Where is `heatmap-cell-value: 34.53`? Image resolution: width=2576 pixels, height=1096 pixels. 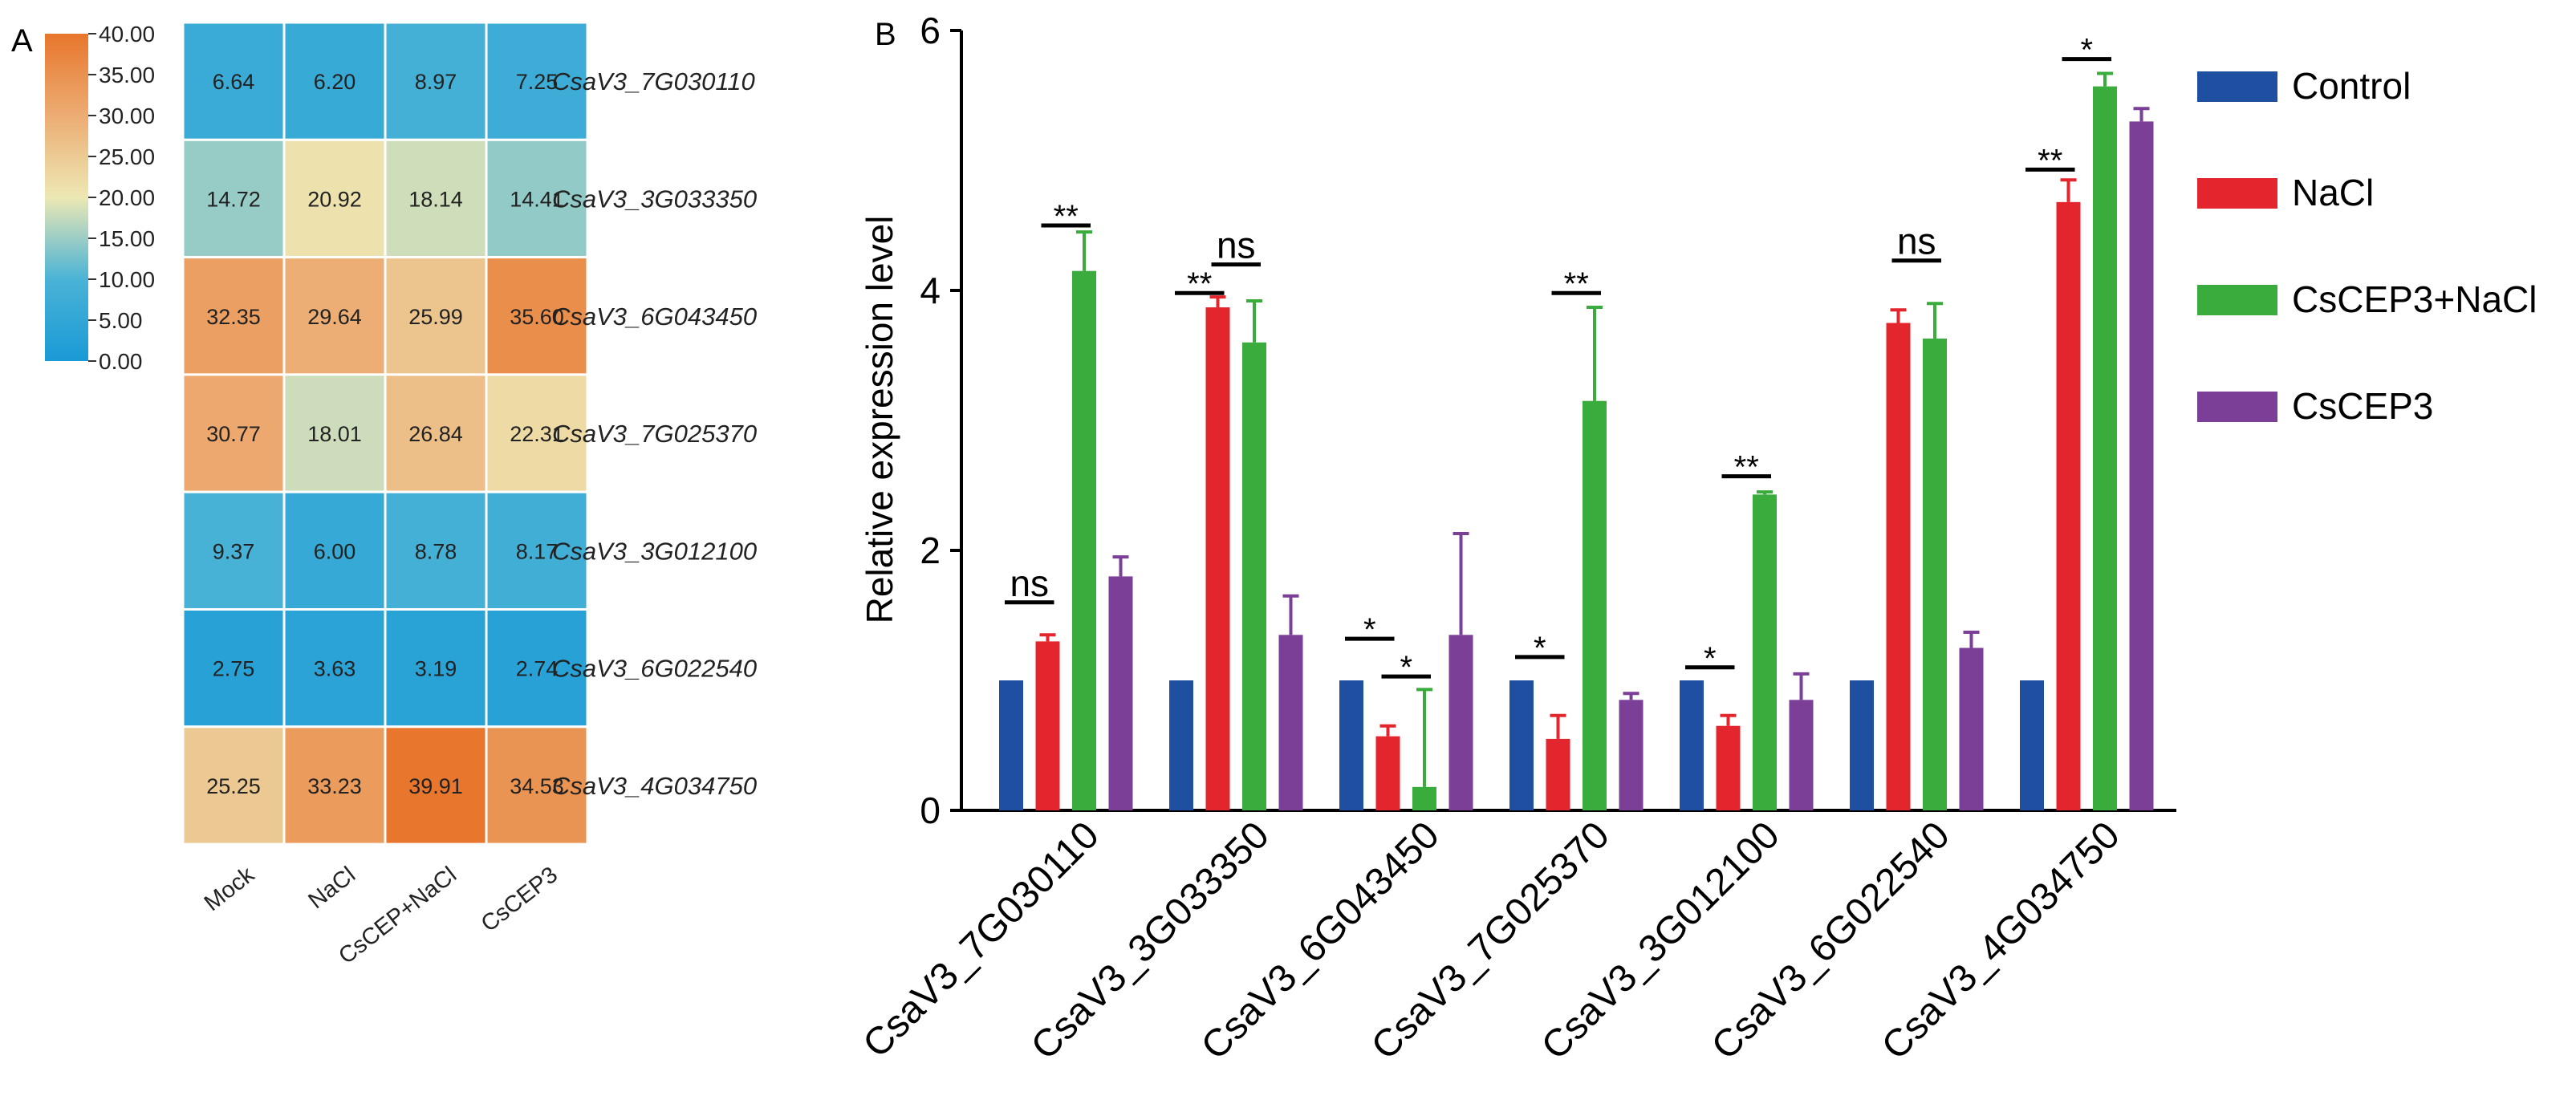 heatmap-cell-value: 34.53 is located at coordinates (537, 786).